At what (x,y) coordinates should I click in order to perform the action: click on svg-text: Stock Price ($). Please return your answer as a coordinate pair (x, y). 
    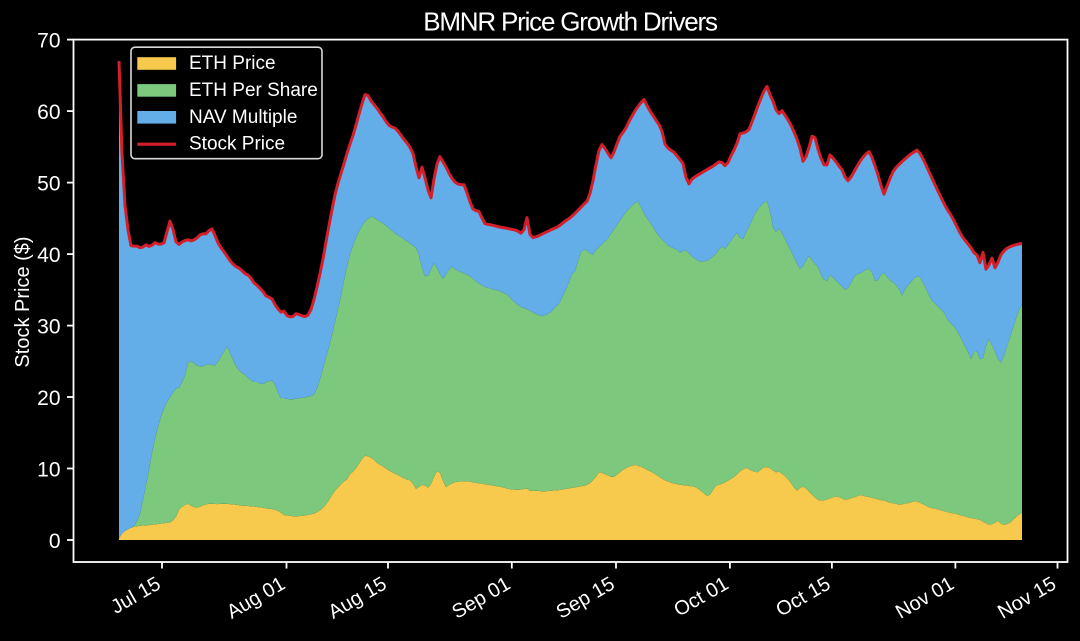
    Looking at the image, I should click on (23, 301).